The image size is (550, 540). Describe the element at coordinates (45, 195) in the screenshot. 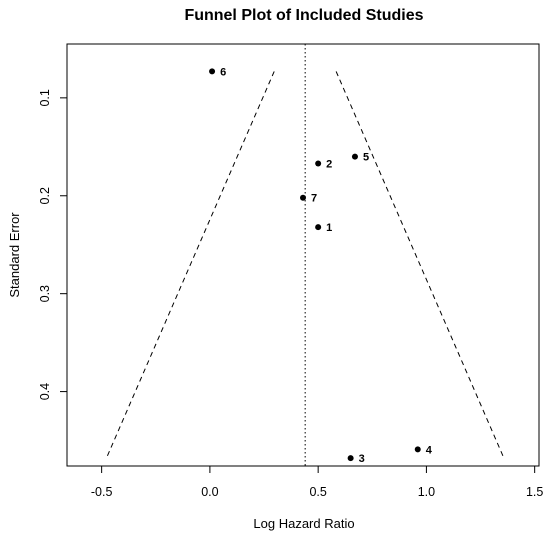

I see `y-tick-label: 0.2` at that location.